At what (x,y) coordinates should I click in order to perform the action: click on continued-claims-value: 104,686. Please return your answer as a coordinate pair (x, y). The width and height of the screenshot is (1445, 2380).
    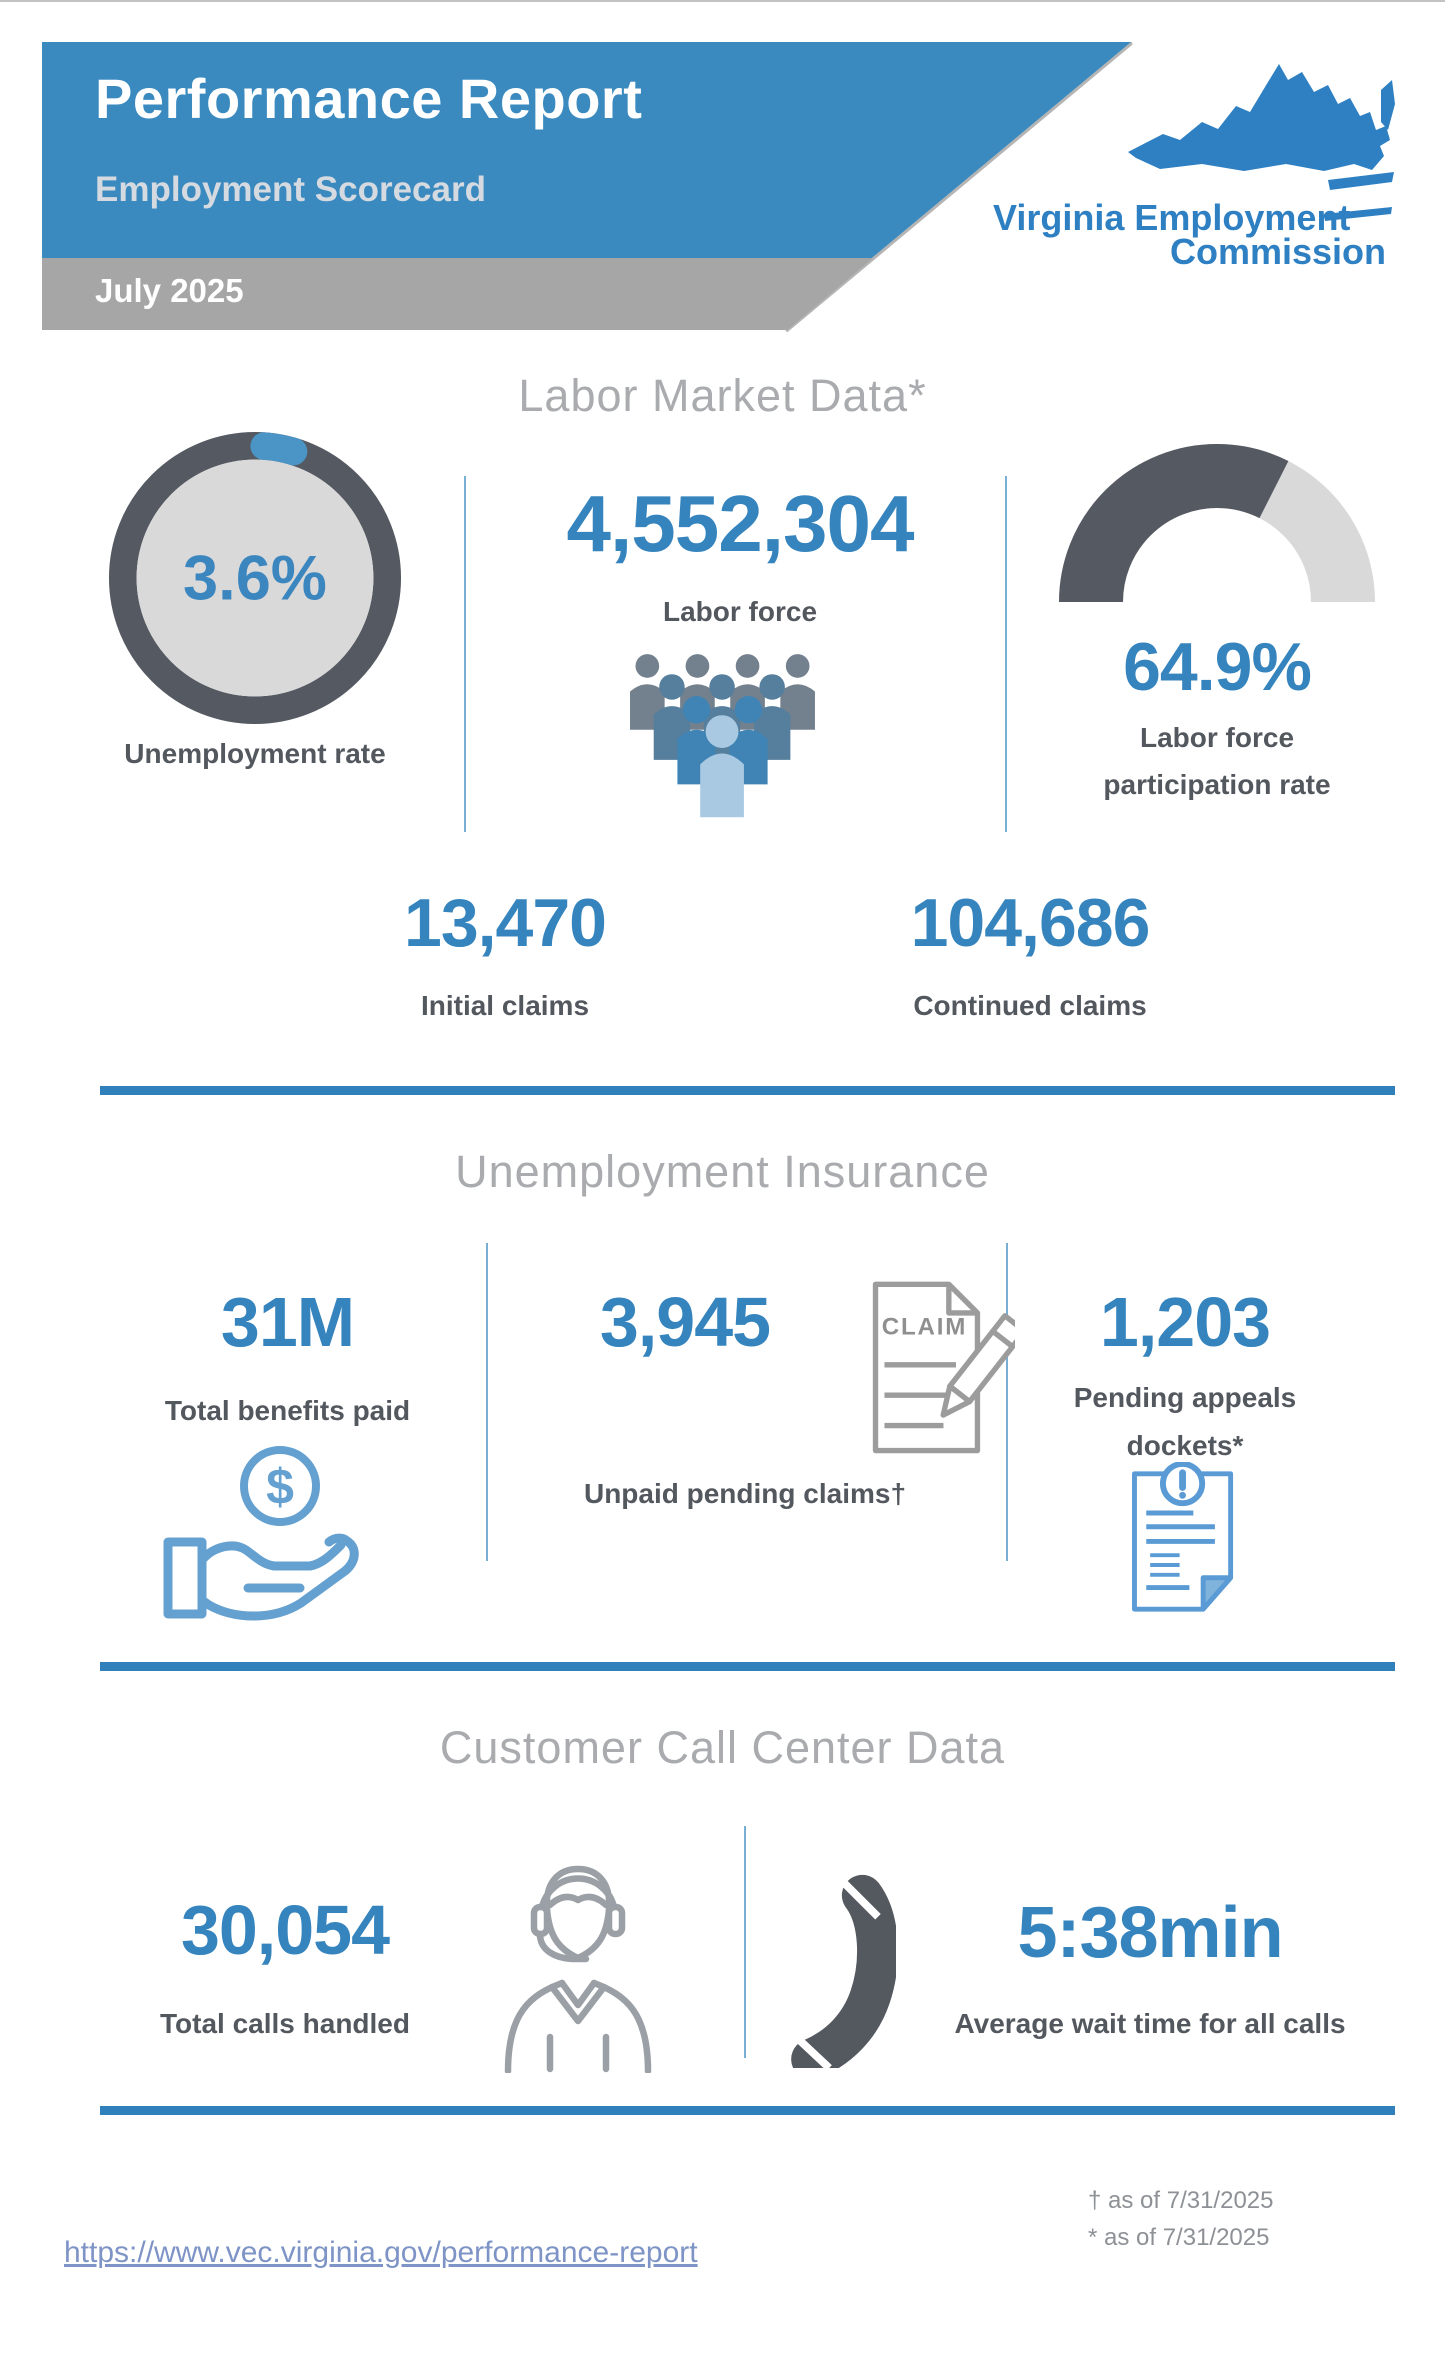
    Looking at the image, I should click on (1030, 923).